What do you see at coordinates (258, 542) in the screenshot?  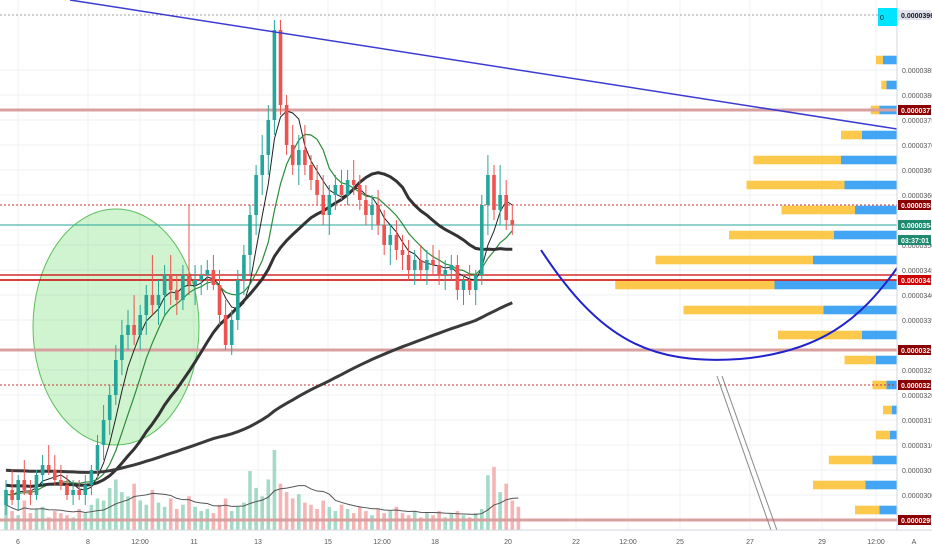 I see `time-tick-label: 13` at bounding box center [258, 542].